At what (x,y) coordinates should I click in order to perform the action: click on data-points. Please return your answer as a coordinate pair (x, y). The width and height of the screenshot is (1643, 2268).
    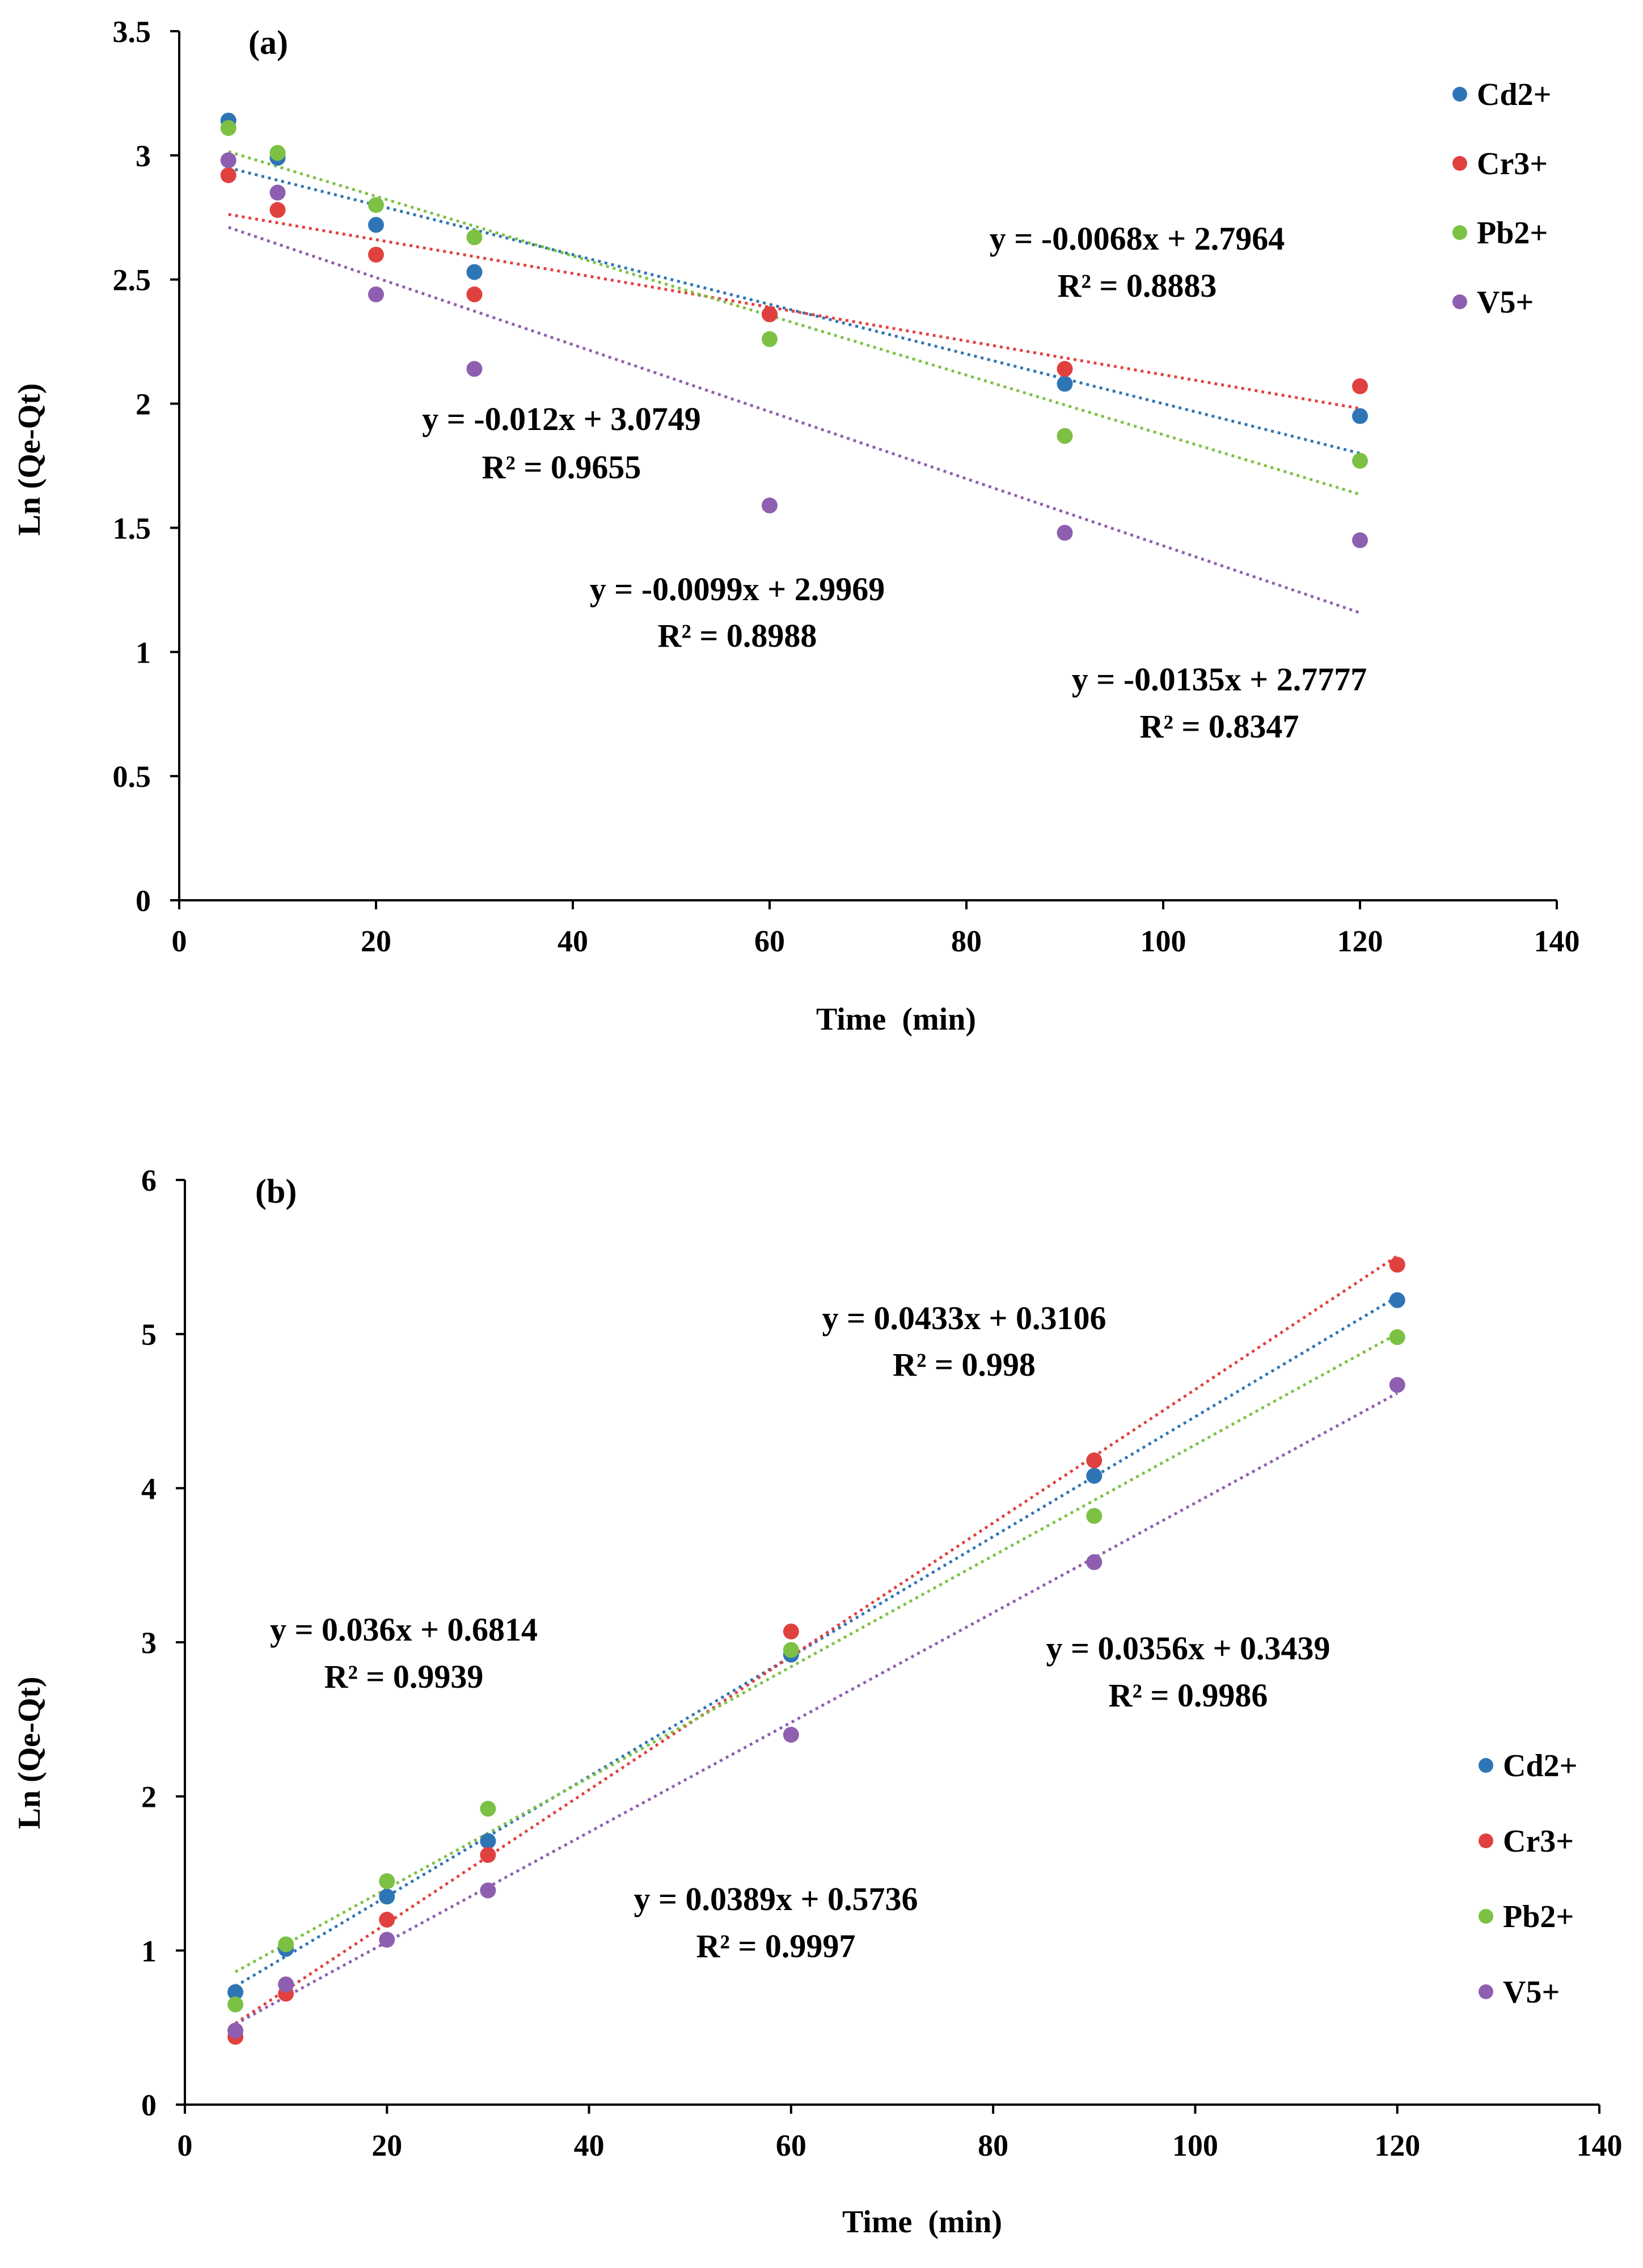
    Looking at the image, I should click on (794, 330).